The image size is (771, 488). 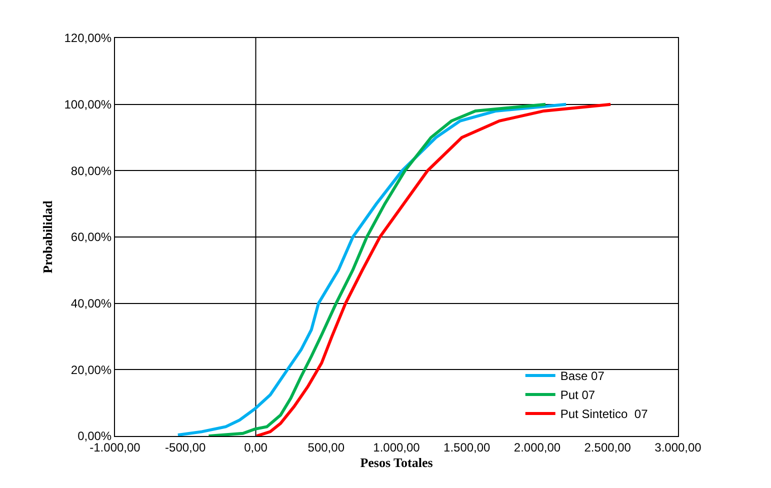 What do you see at coordinates (91, 369) in the screenshot?
I see `y-tick-label: 20,00%` at bounding box center [91, 369].